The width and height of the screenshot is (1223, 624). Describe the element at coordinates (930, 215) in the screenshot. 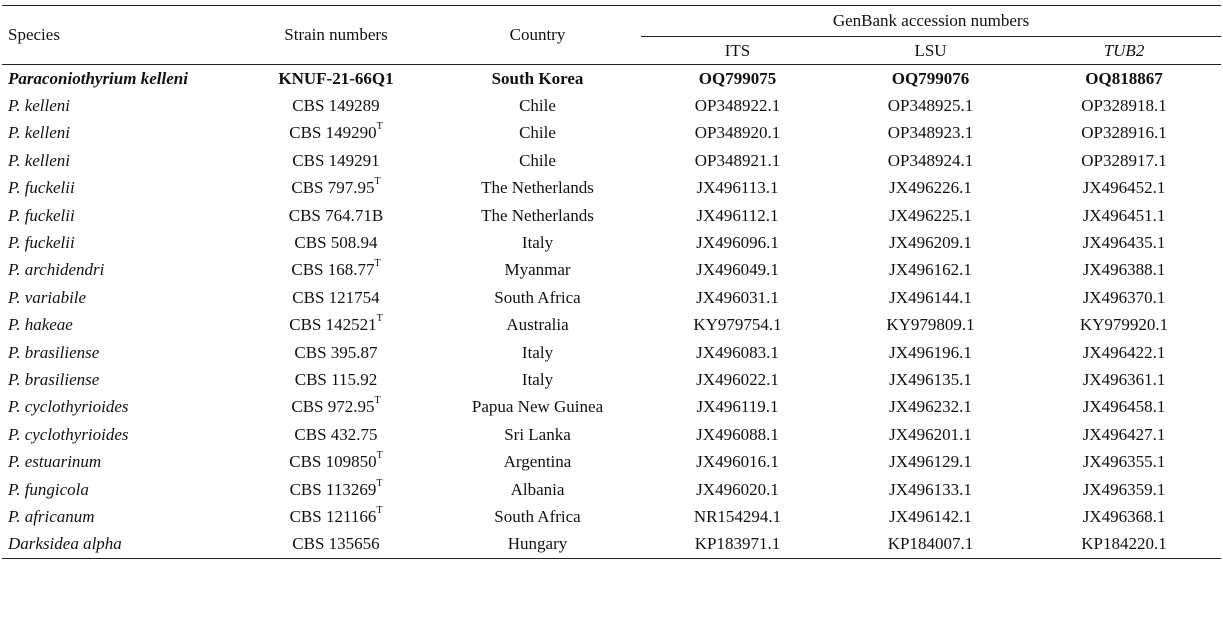

I see `cell-lsu-text: JX496225.1` at that location.